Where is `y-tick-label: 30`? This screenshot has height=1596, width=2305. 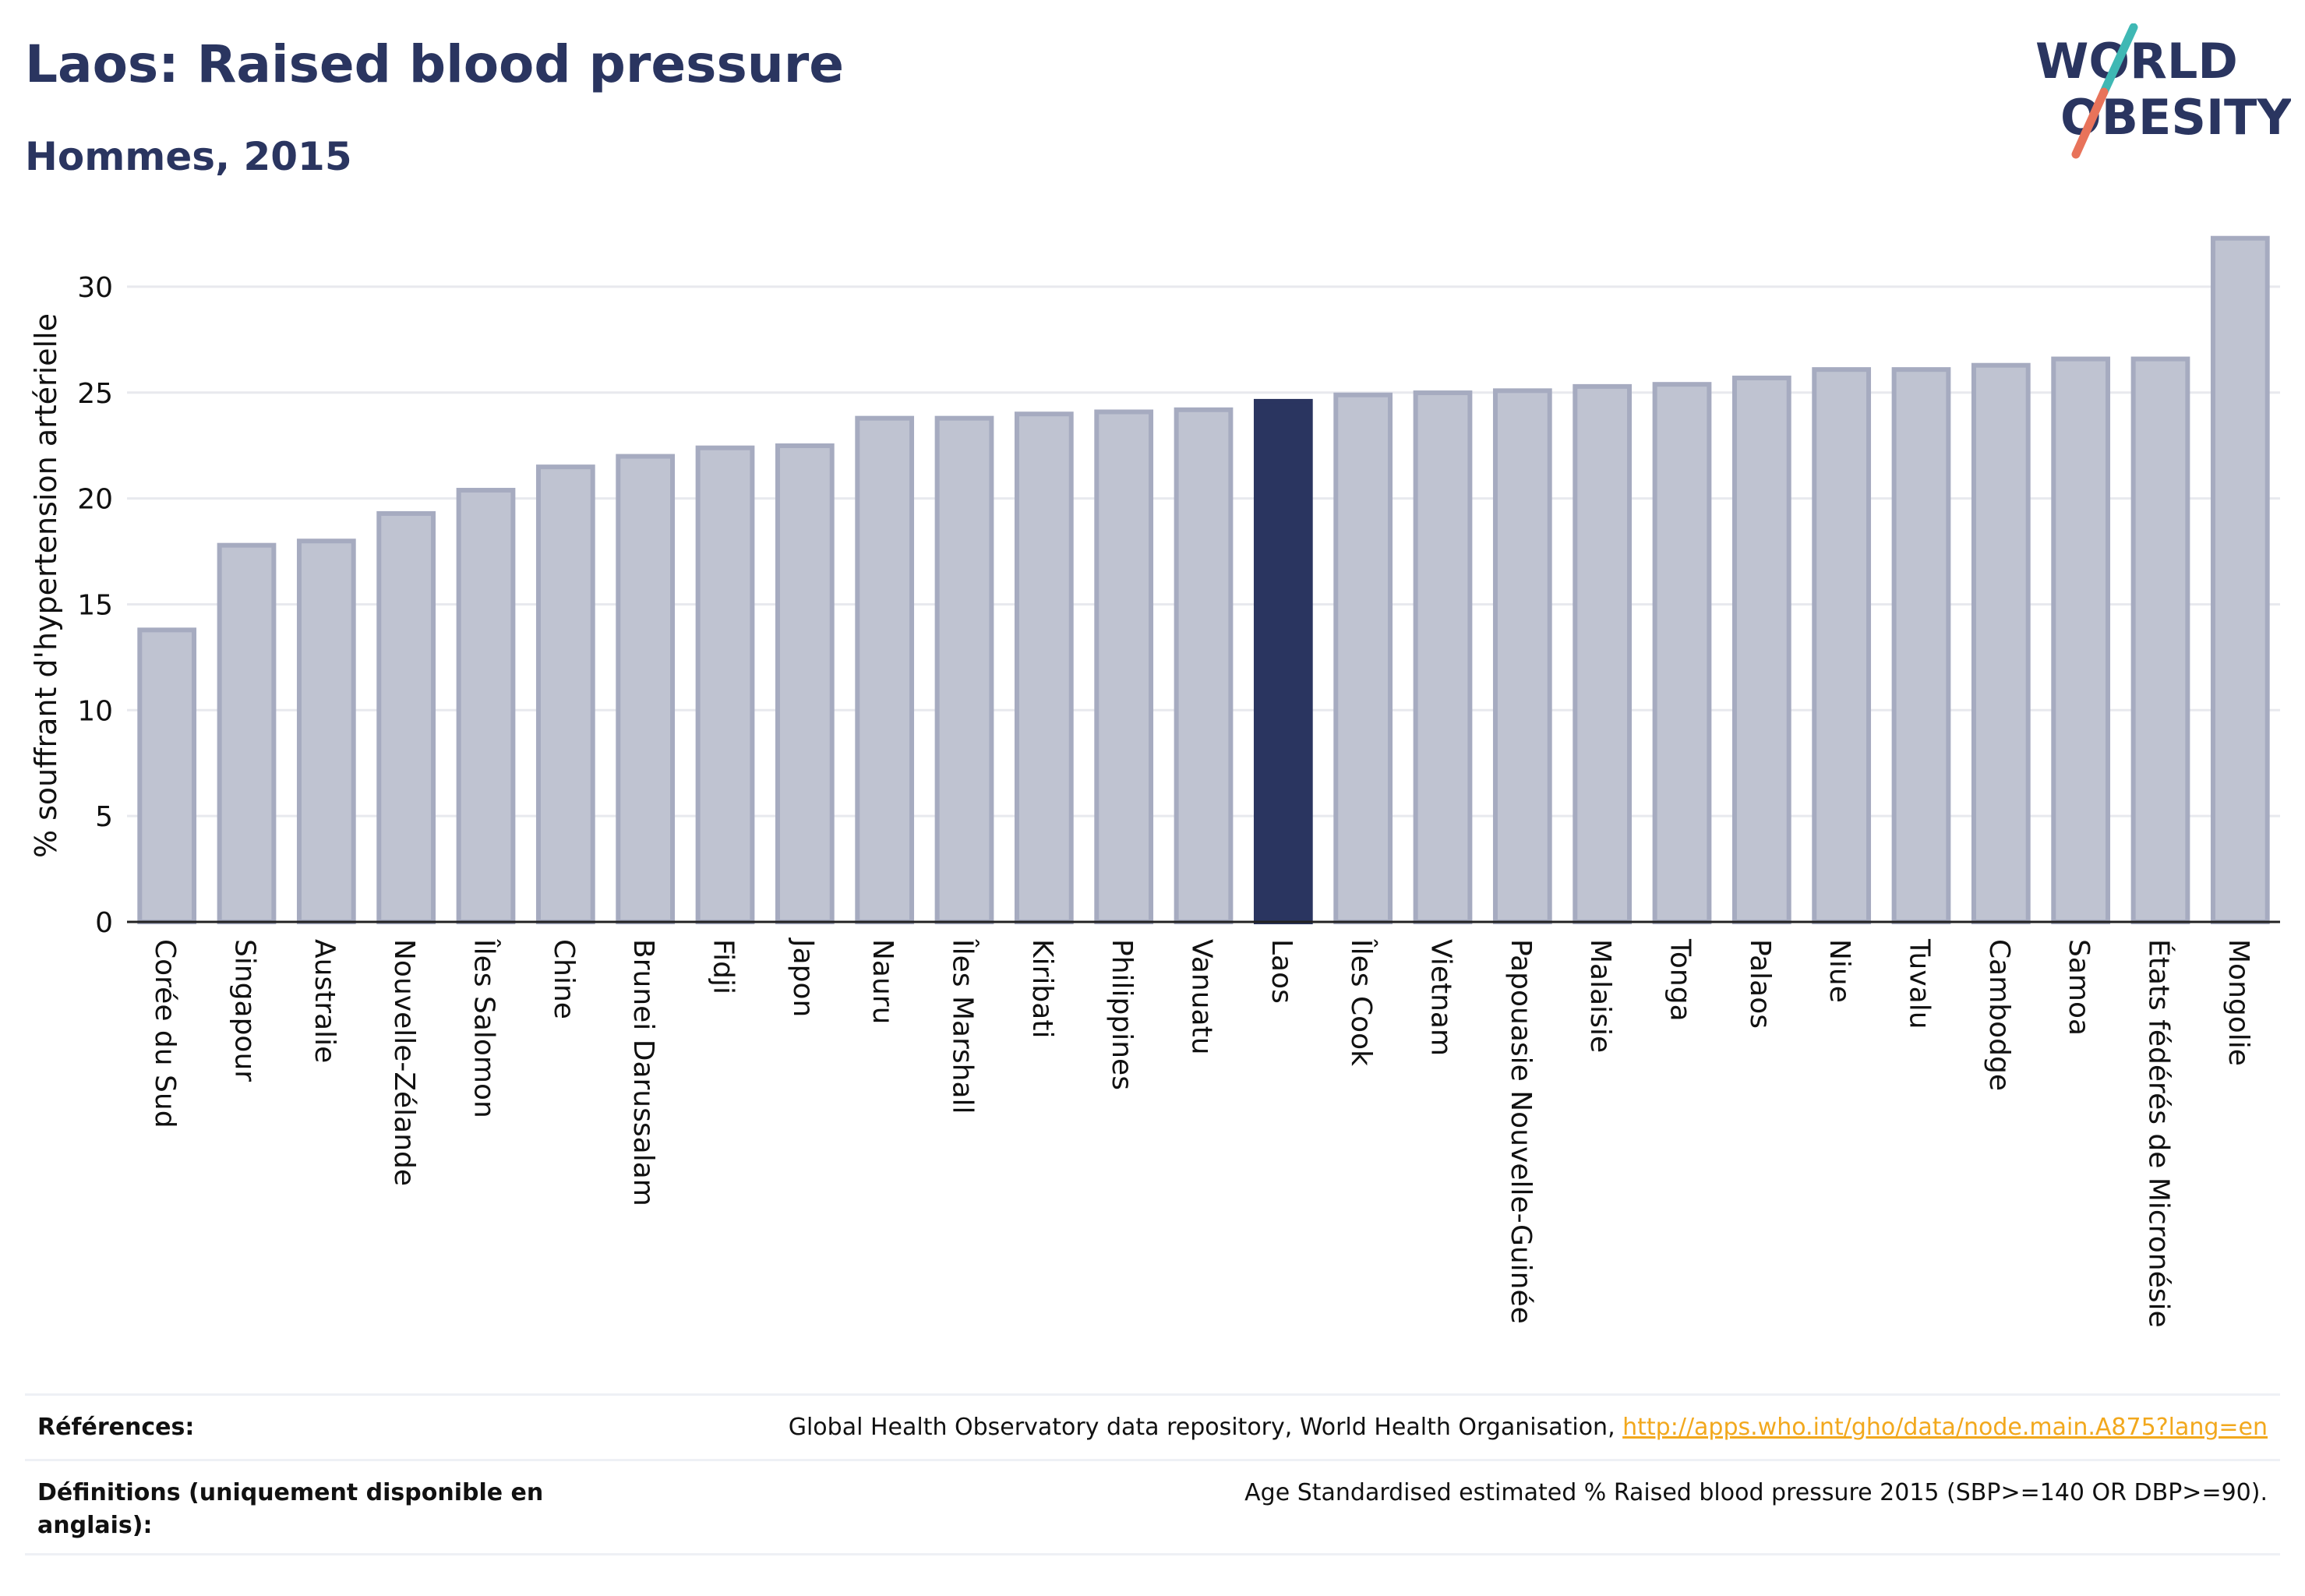 y-tick-label: 30 is located at coordinates (95, 288).